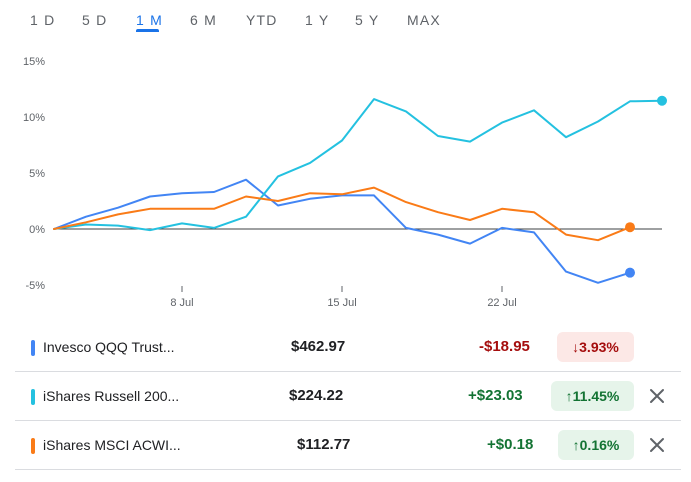 This screenshot has height=482, width=691. I want to click on arrow-down-icon: ↓, so click(576, 347).